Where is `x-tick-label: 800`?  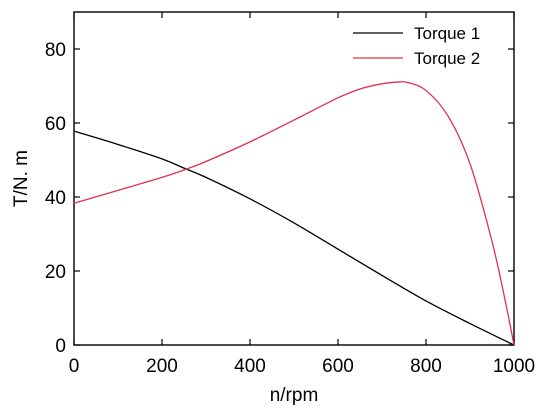 x-tick-label: 800 is located at coordinates (426, 366).